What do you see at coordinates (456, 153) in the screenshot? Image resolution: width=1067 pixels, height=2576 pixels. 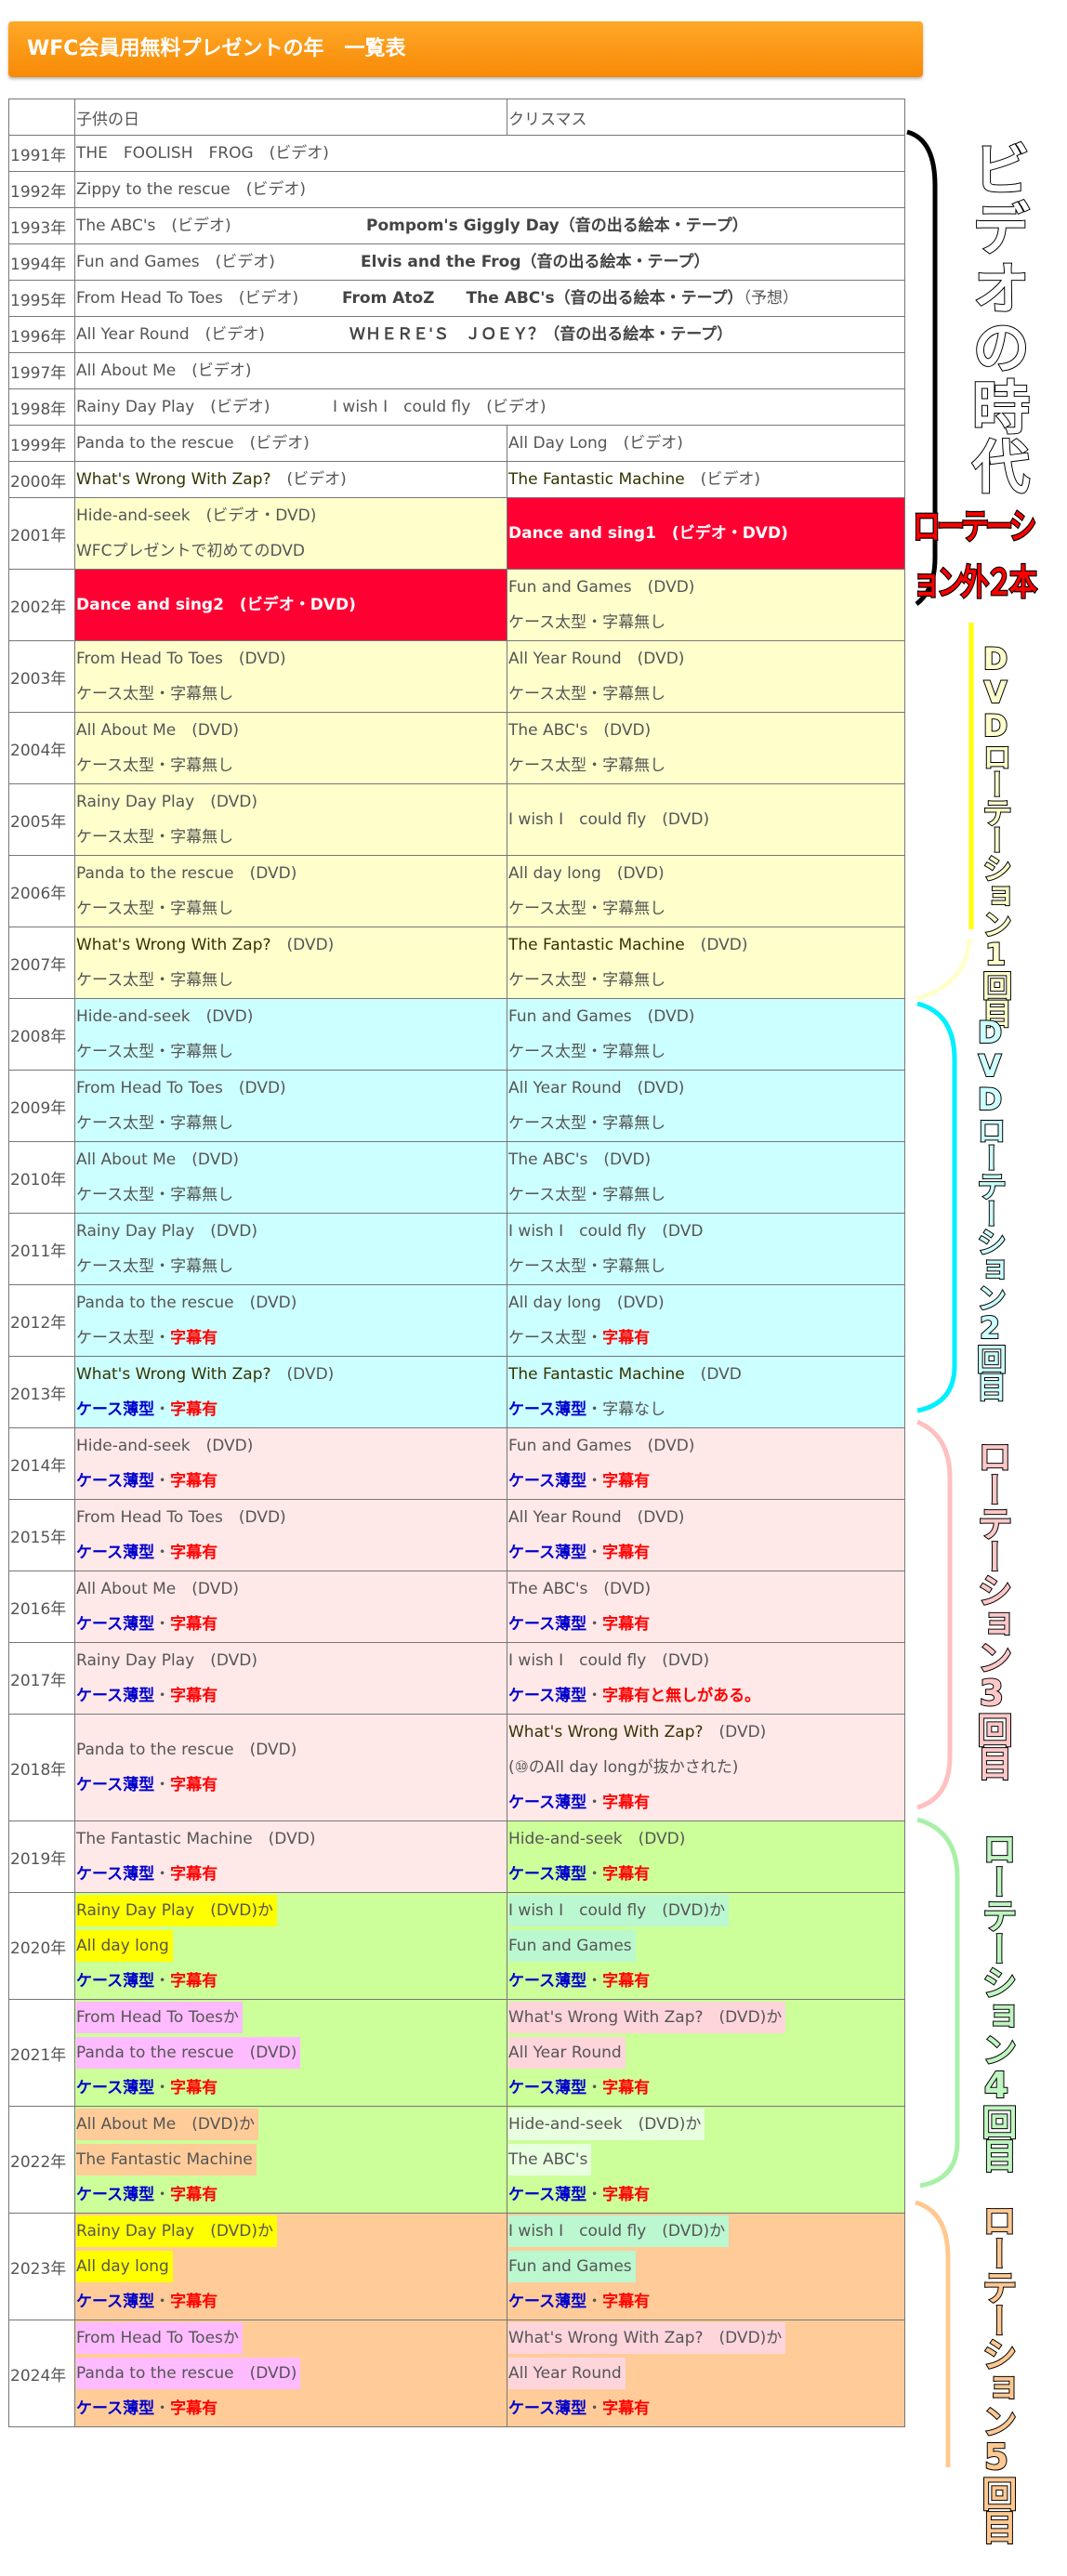 I see `table-row: 1991年 THE FOOLISH FROG (ビデオ)` at bounding box center [456, 153].